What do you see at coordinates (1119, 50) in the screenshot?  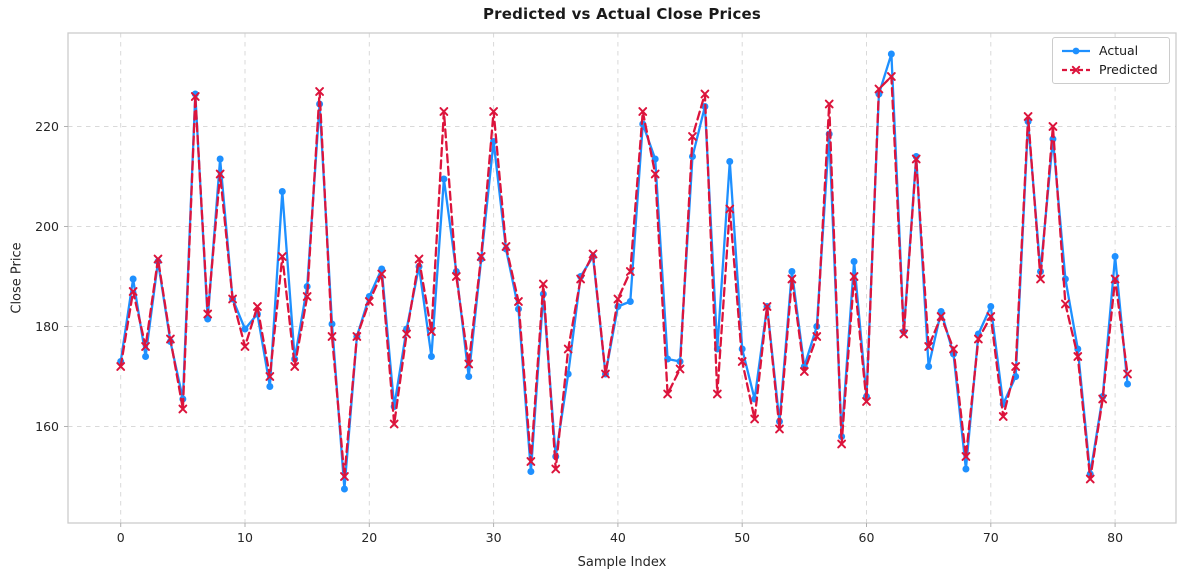 I see `legend-label-actual: Actual` at bounding box center [1119, 50].